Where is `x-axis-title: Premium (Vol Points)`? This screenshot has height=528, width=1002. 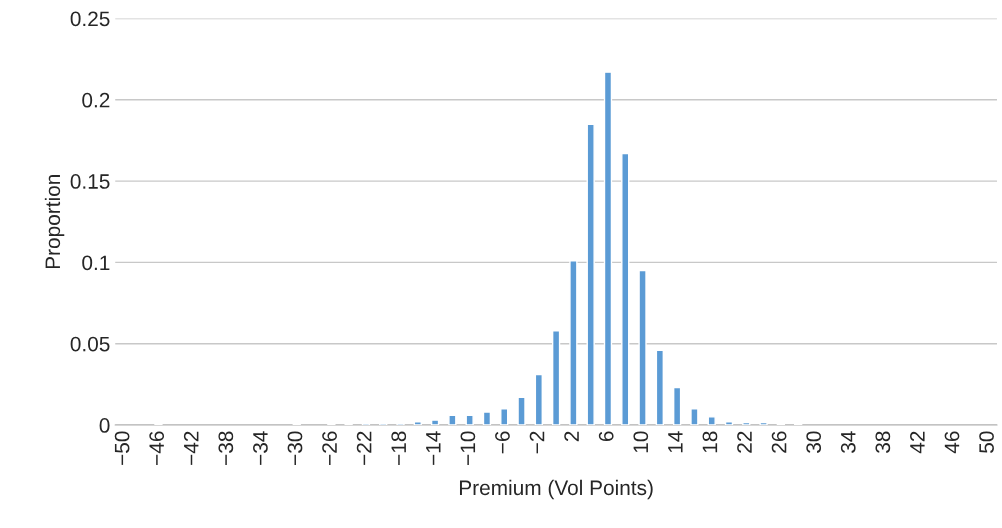
x-axis-title: Premium (Vol Points) is located at coordinates (556, 489).